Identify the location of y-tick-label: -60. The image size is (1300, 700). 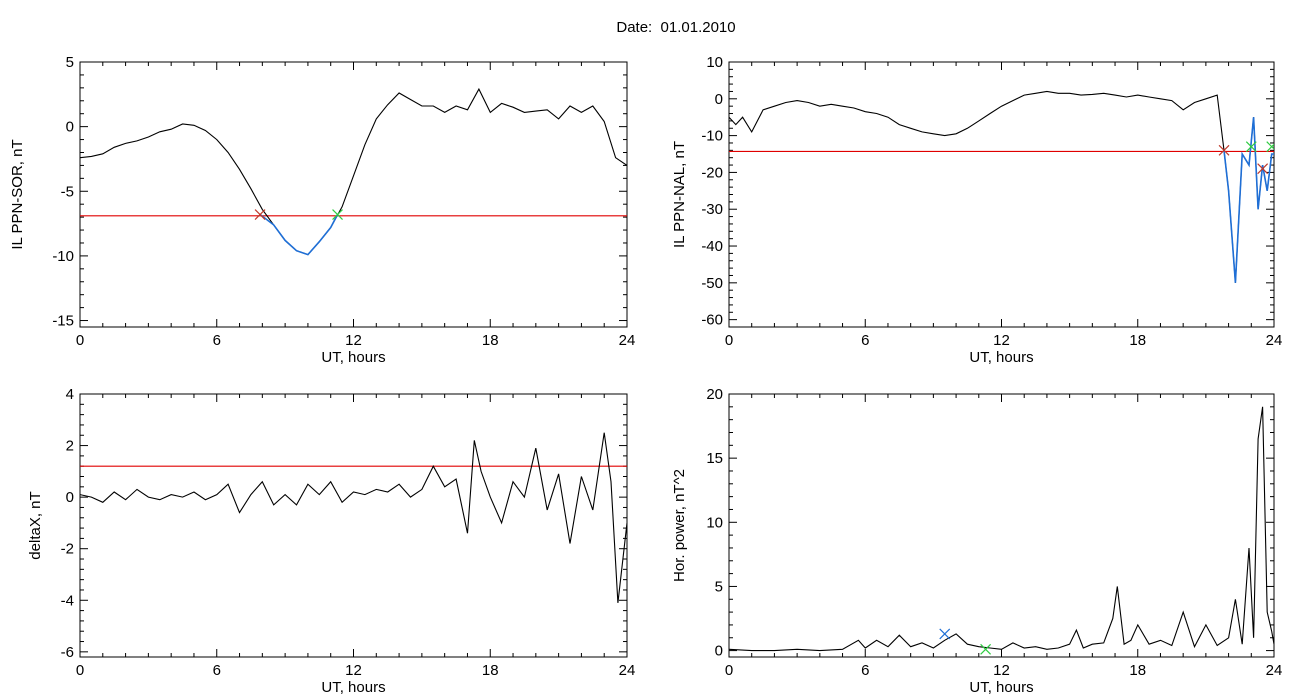
(712, 320).